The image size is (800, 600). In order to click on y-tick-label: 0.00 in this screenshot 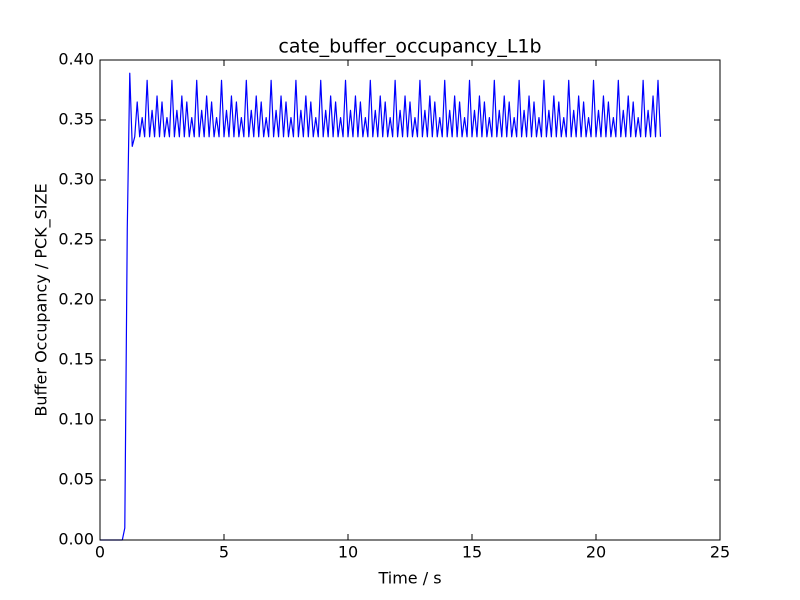, I will do `click(76, 539)`.